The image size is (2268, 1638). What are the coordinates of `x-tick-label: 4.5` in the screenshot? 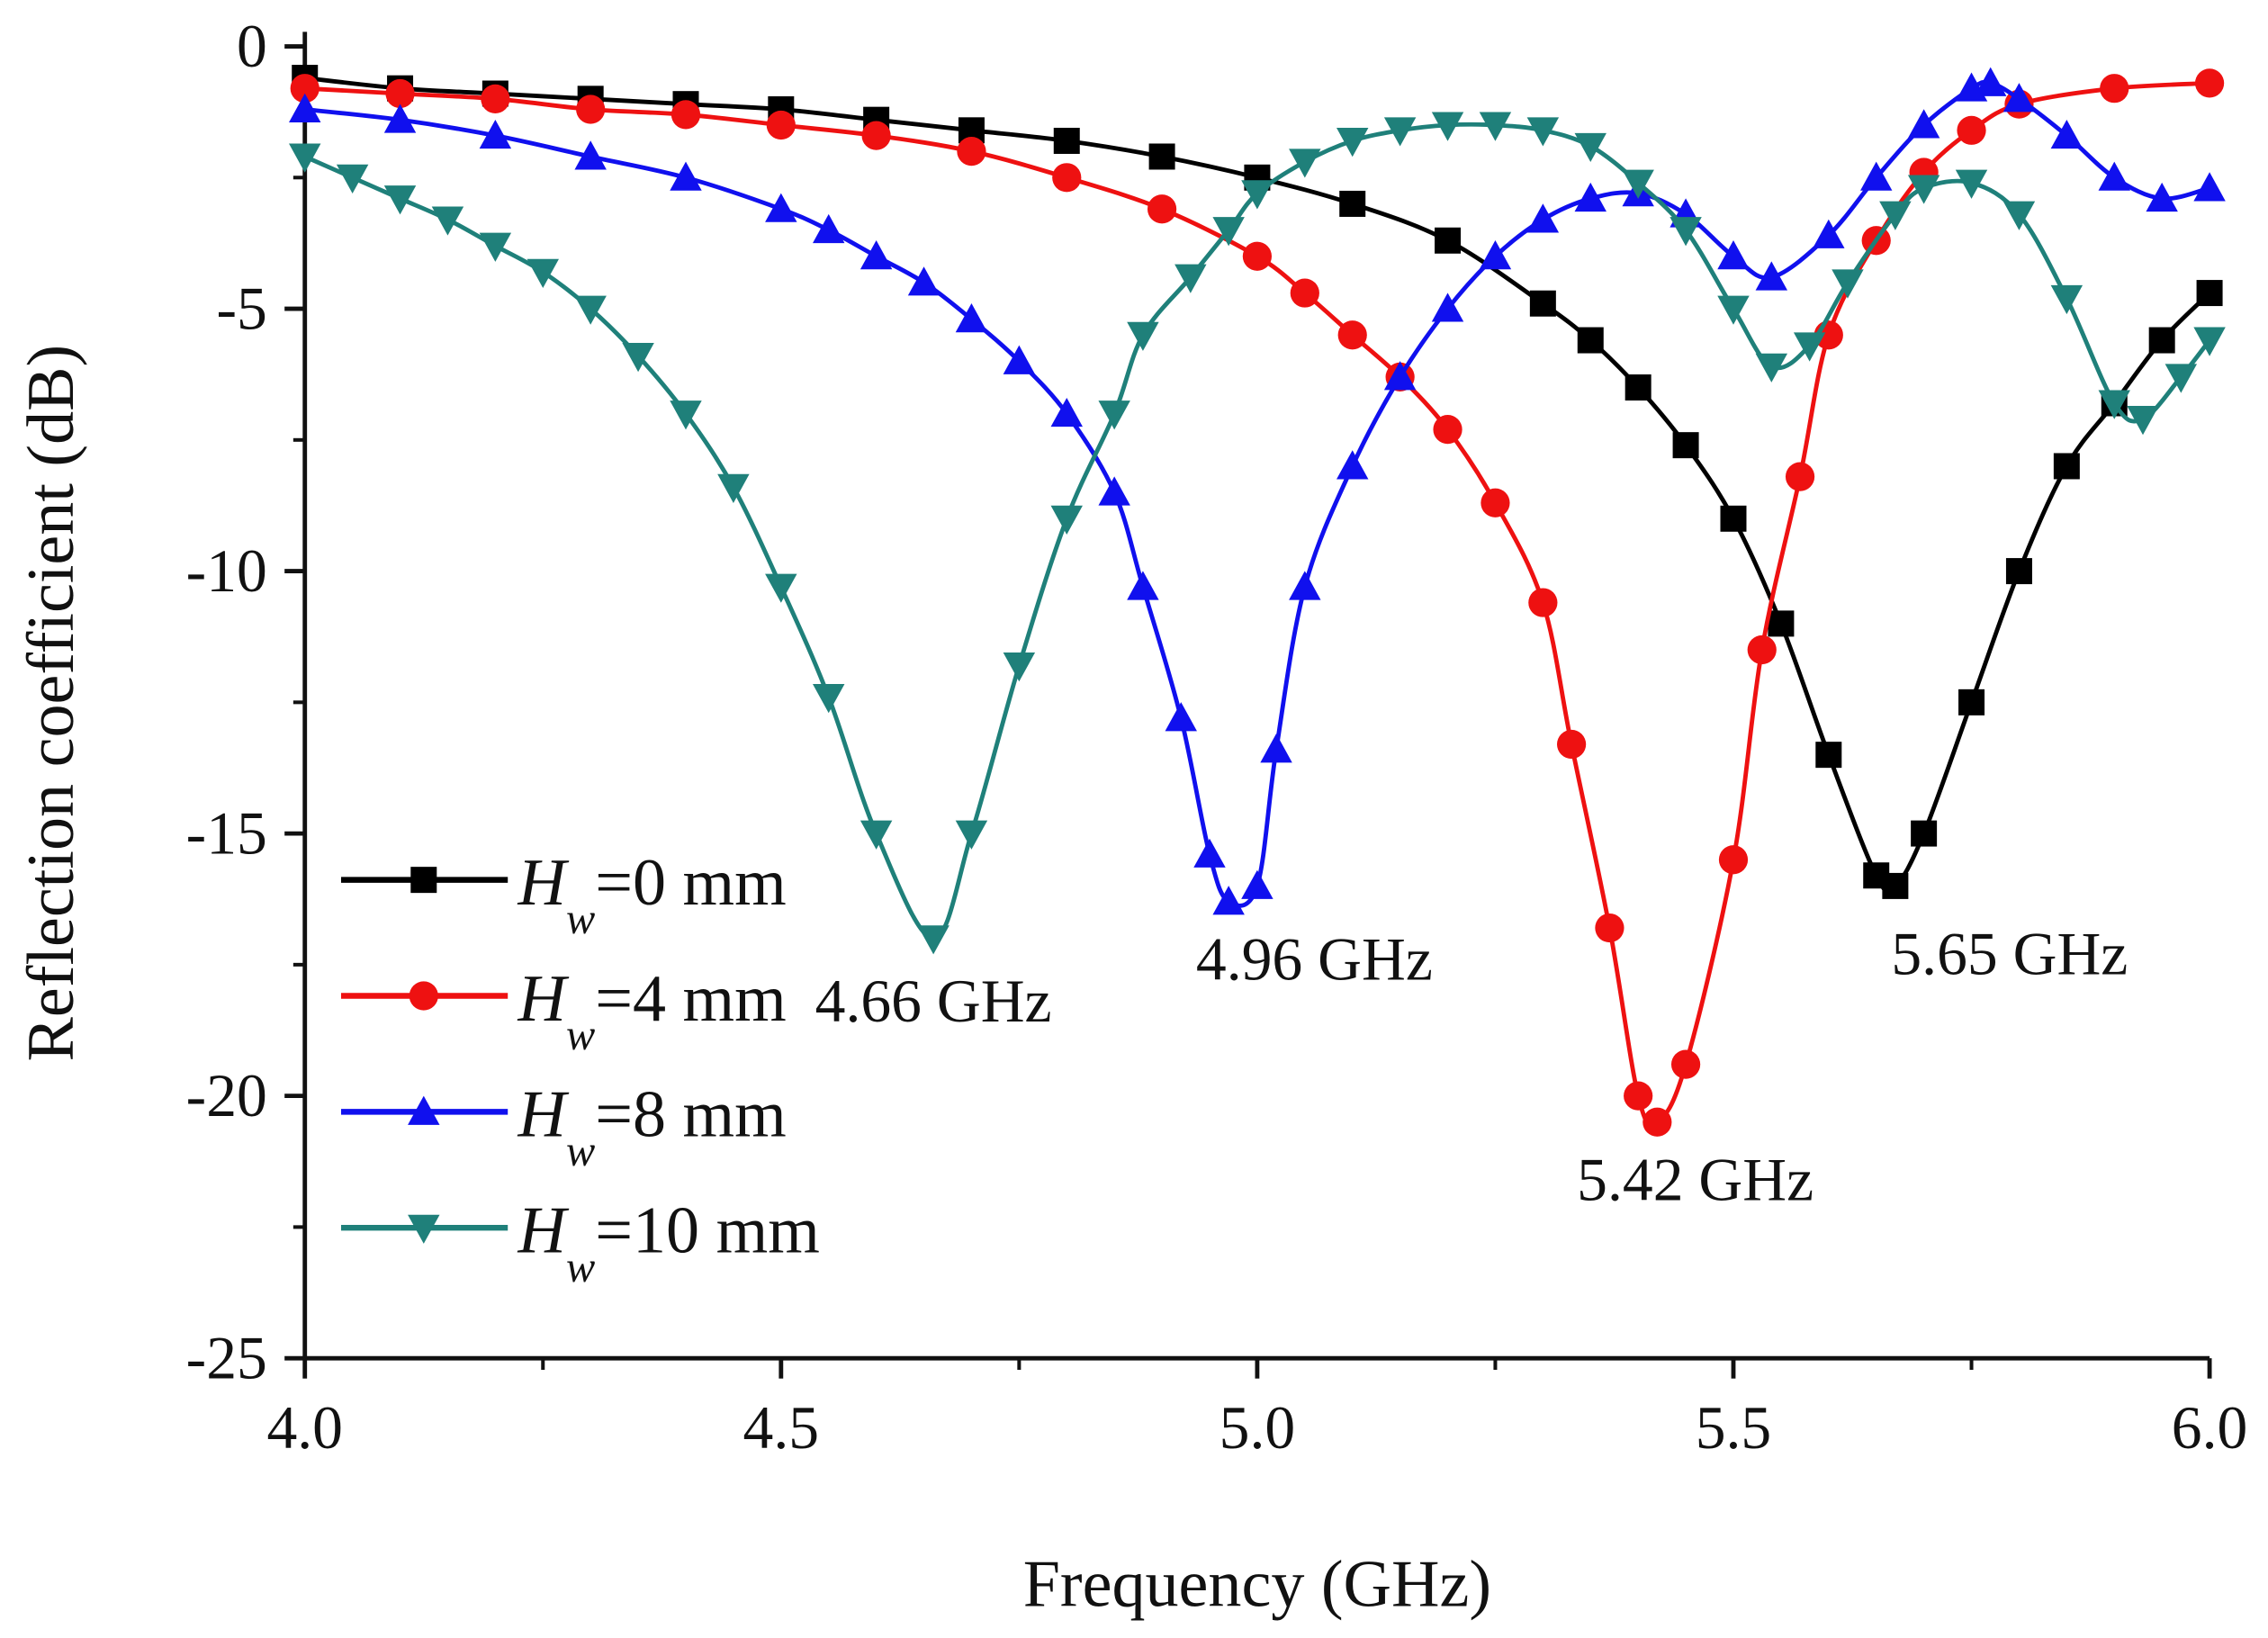 It's located at (781, 1428).